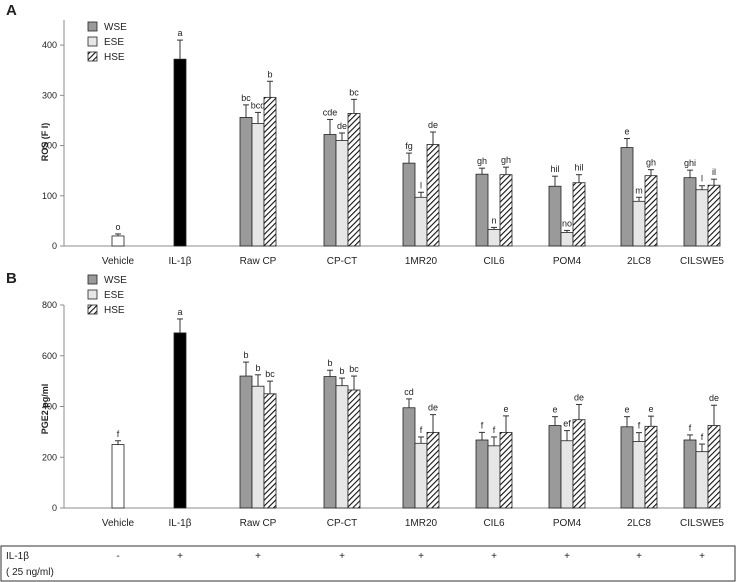 This screenshot has height=582, width=736. What do you see at coordinates (117, 556) in the screenshot?
I see `treatment-mark: -` at bounding box center [117, 556].